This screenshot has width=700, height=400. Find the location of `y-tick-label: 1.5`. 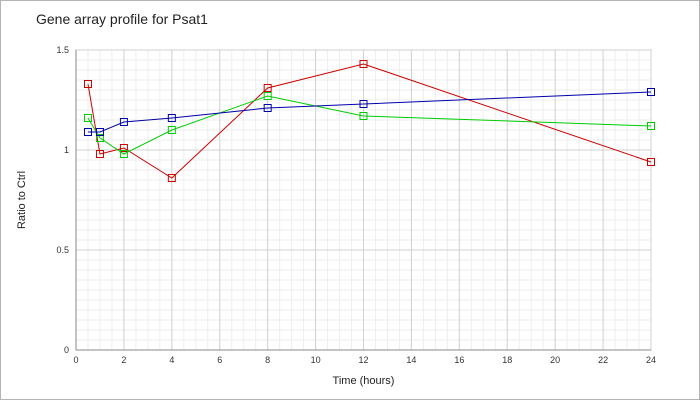

y-tick-label: 1.5 is located at coordinates (62, 50).